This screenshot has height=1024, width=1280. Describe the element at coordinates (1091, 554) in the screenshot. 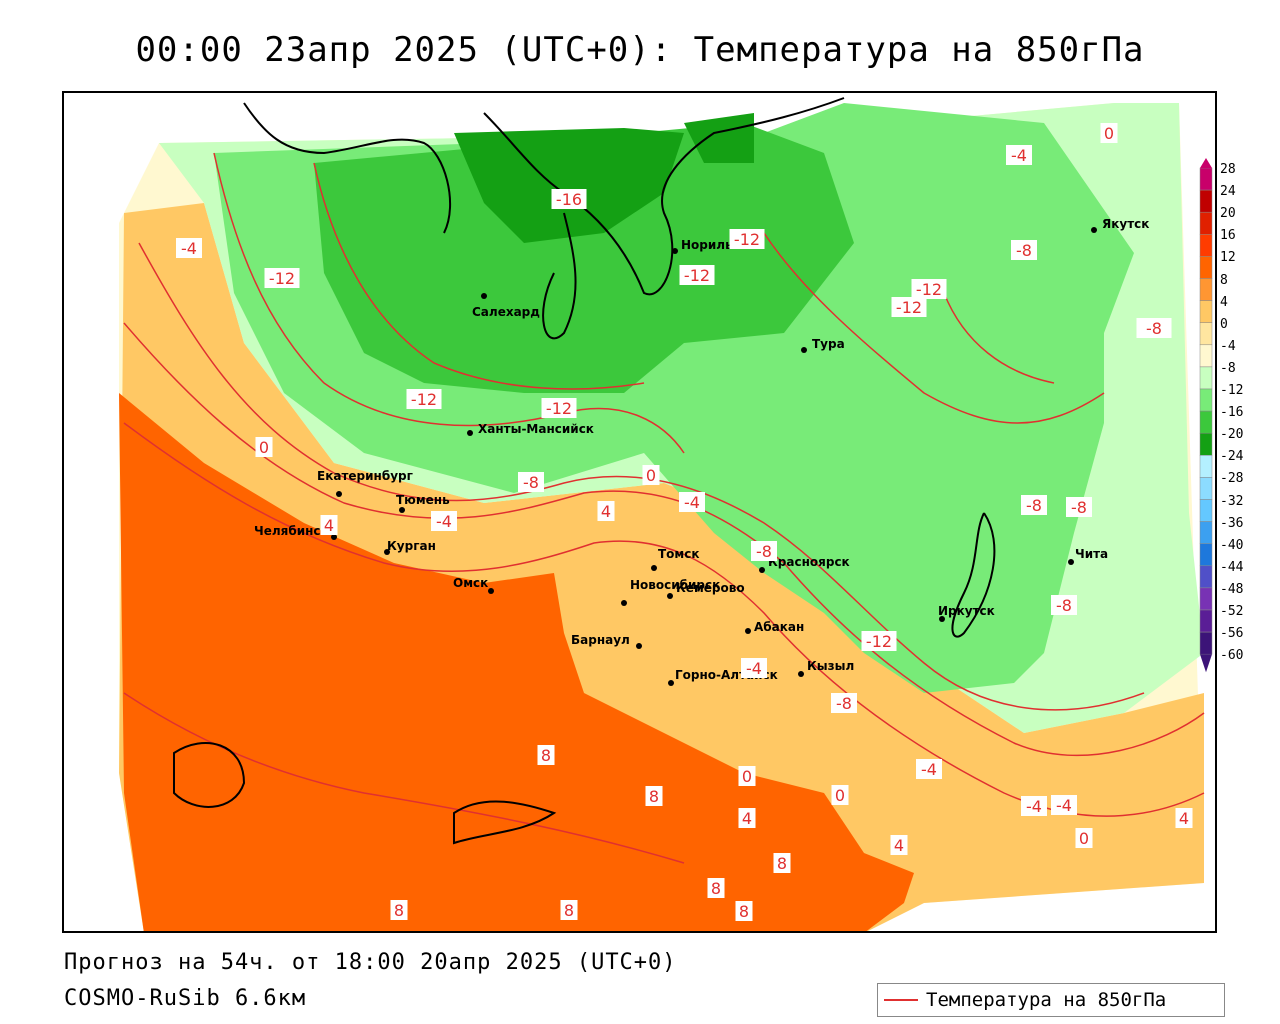

I see `city-label: Чита` at that location.